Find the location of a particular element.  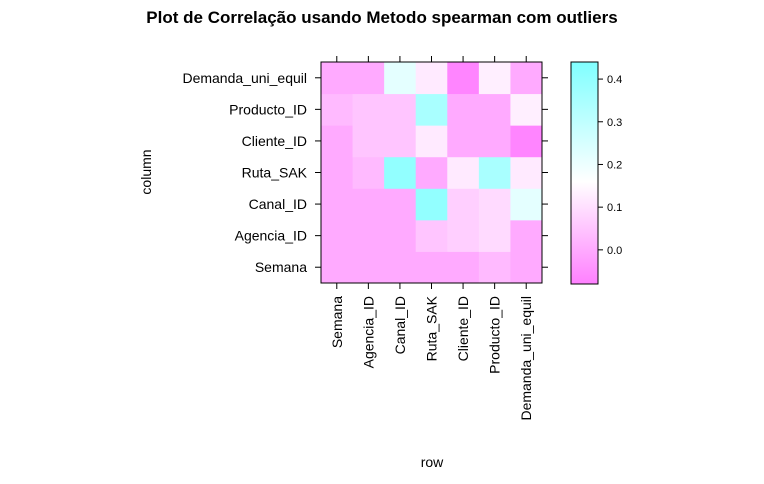

heatmap-cell-Ruta_SAK-Demanda_uni_equil is located at coordinates (431, 78).